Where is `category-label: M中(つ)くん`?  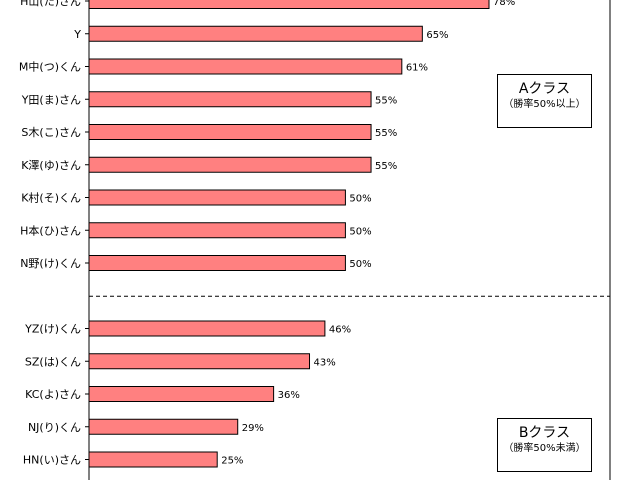
category-label: M中(つ)くん is located at coordinates (50, 67).